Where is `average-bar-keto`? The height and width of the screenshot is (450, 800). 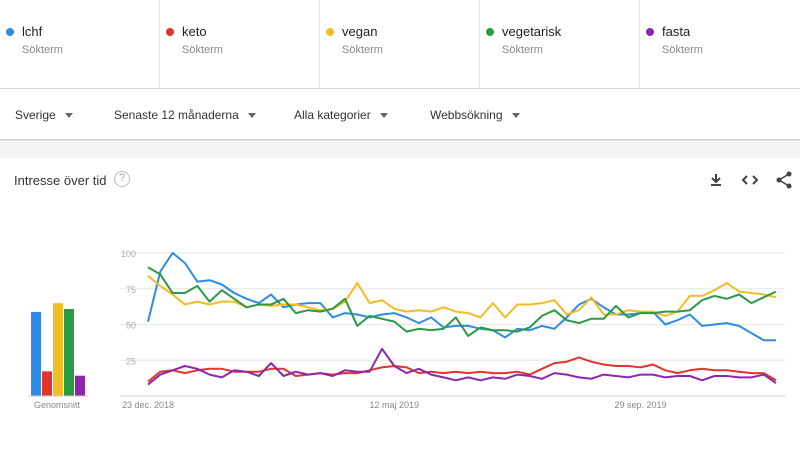
average-bar-keto is located at coordinates (47, 383).